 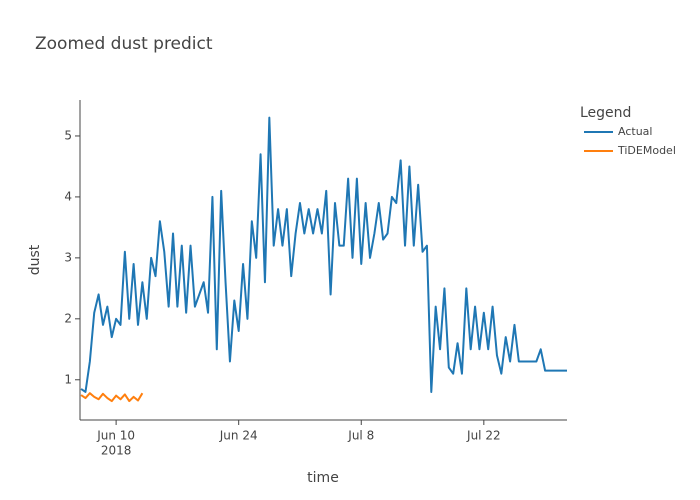 I want to click on y-tick-label: 3, so click(x=68, y=257).